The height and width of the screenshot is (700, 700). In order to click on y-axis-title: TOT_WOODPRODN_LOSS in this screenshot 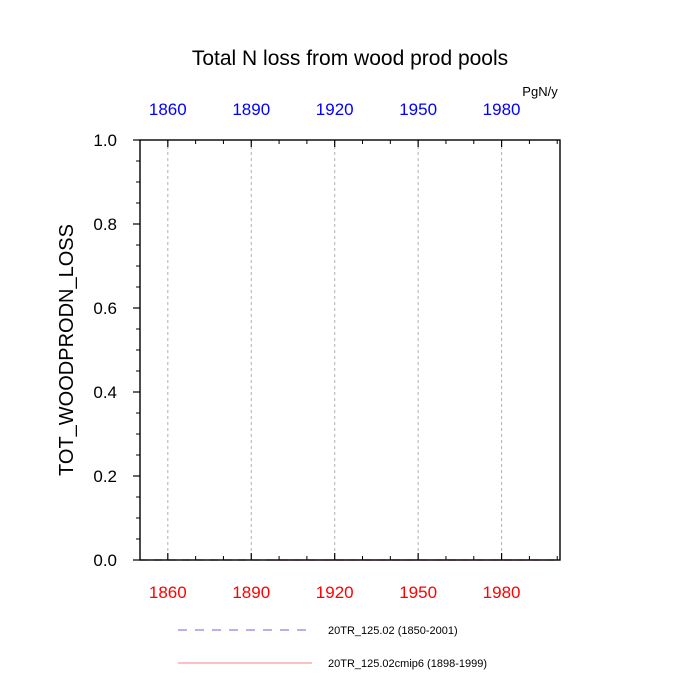, I will do `click(67, 350)`.